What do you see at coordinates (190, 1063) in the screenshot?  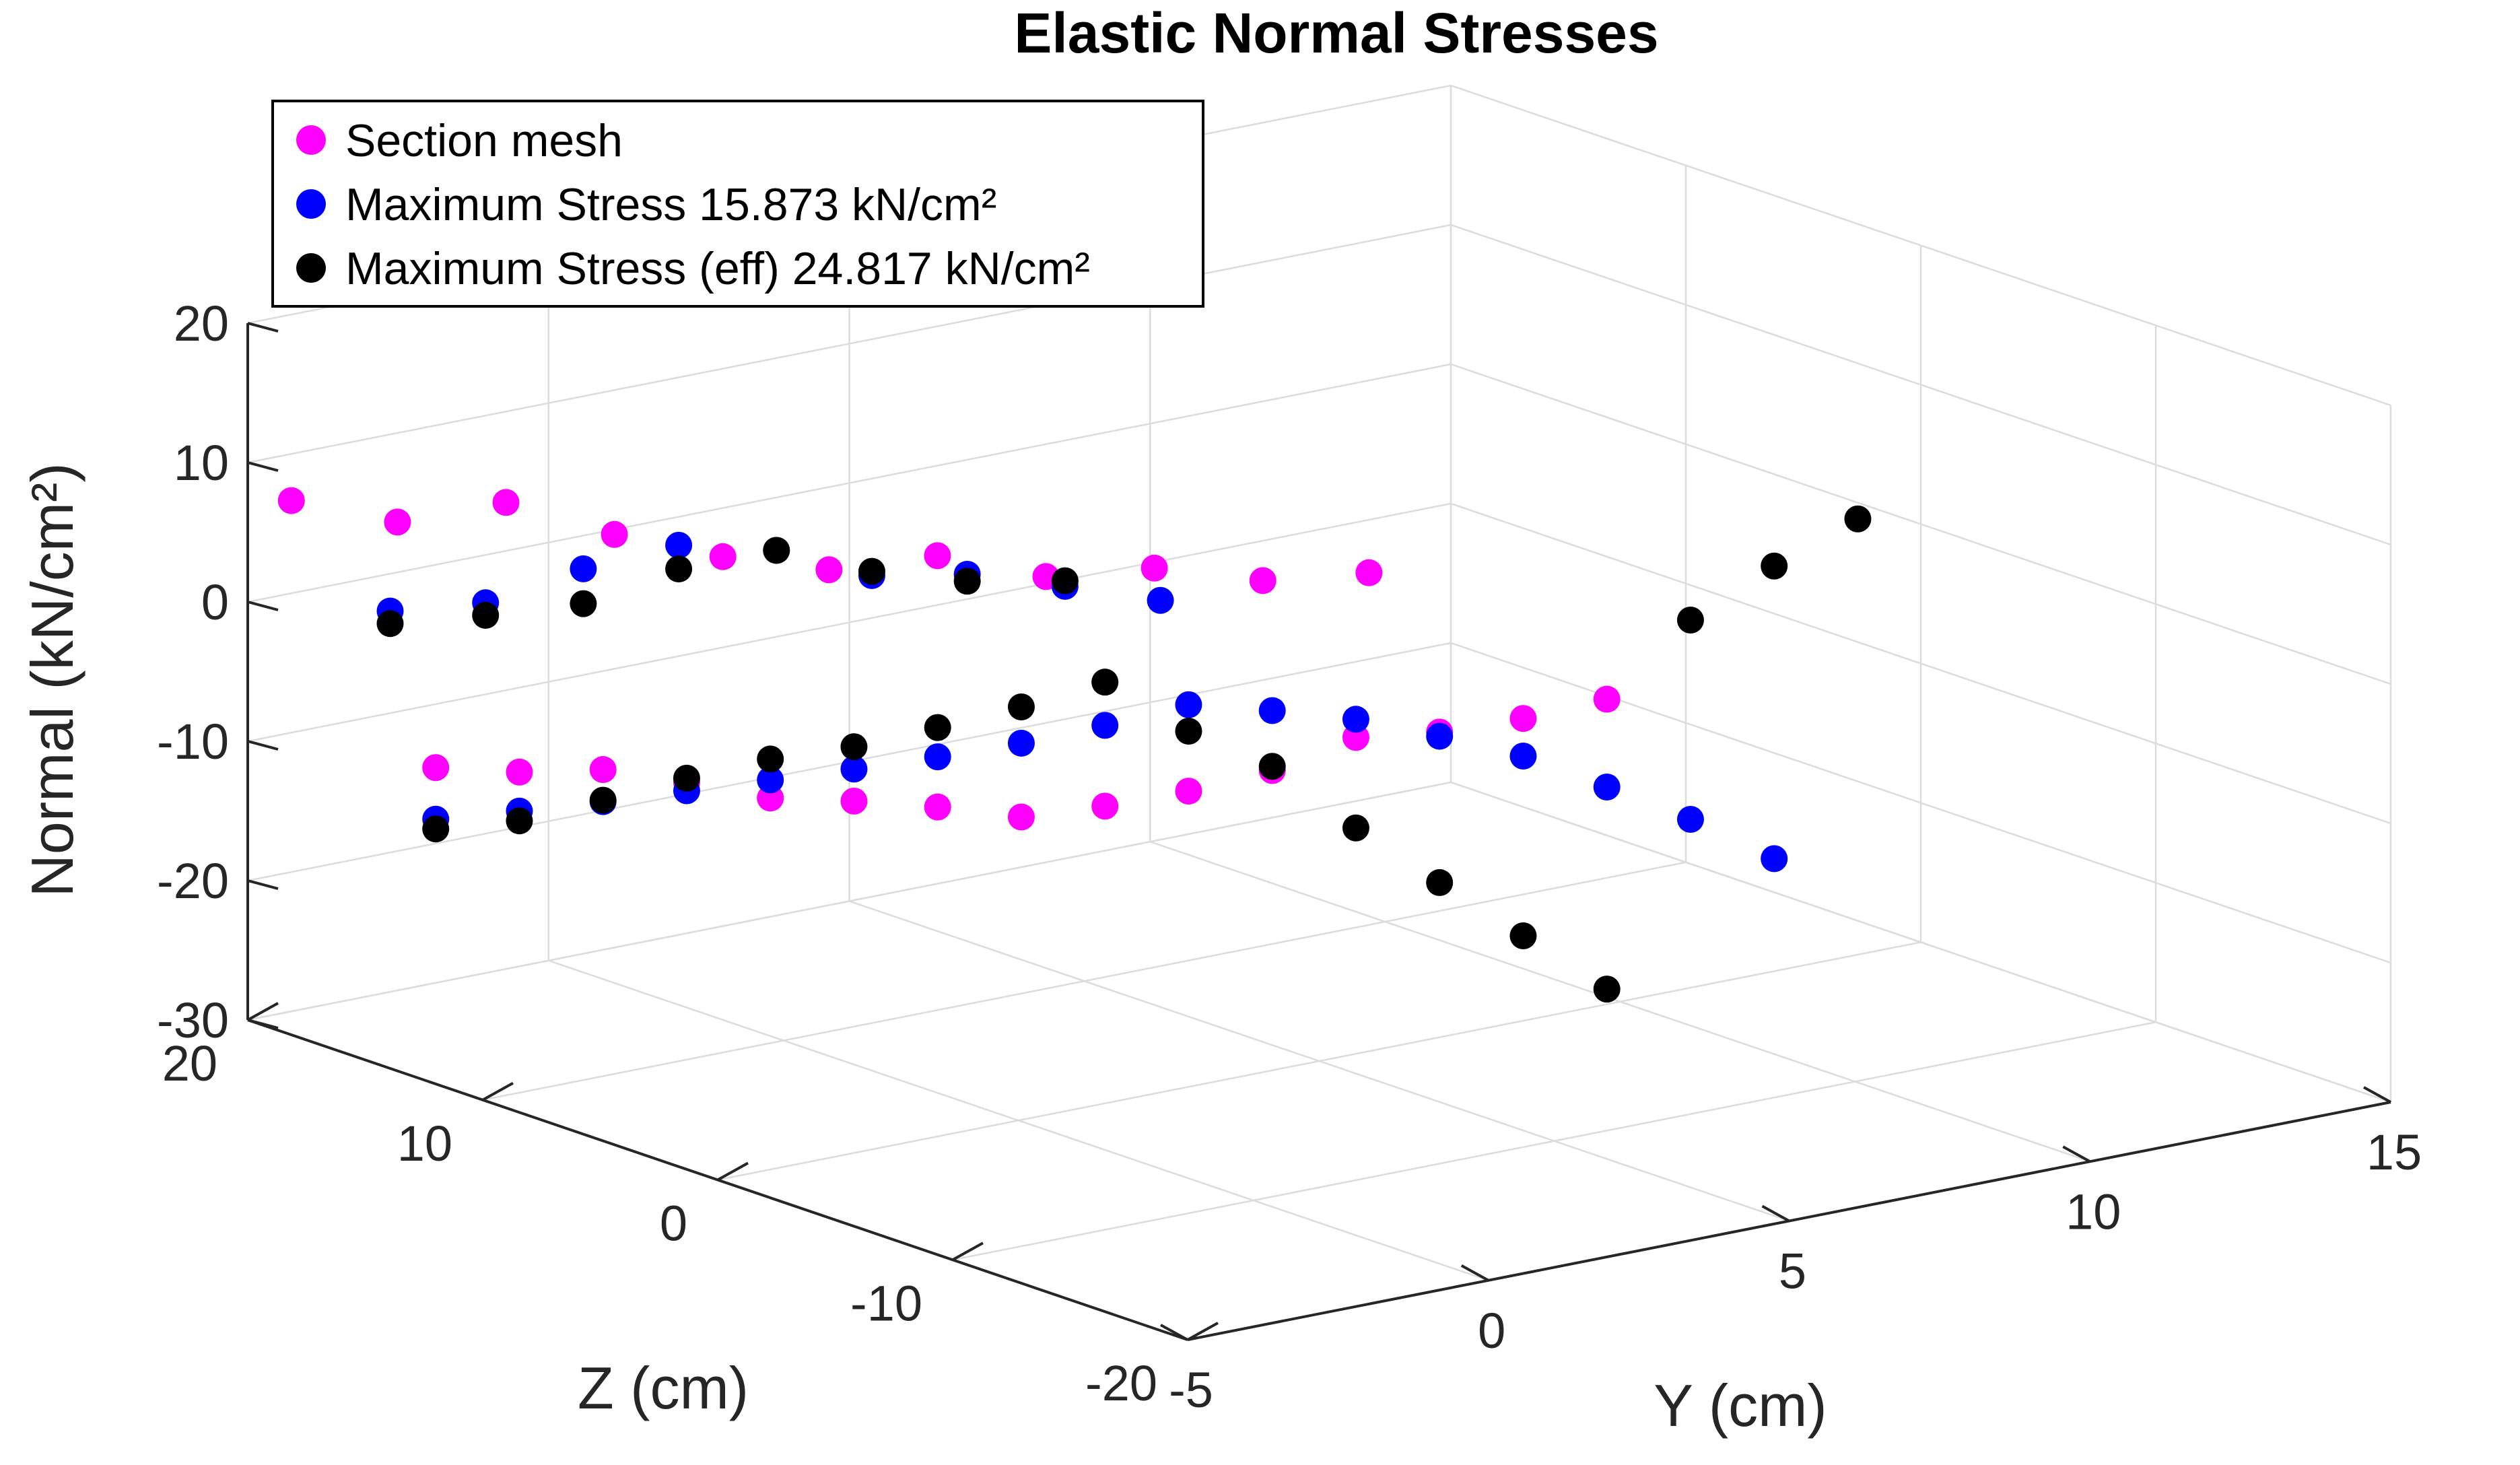 I see `y-tick-label: 20` at bounding box center [190, 1063].